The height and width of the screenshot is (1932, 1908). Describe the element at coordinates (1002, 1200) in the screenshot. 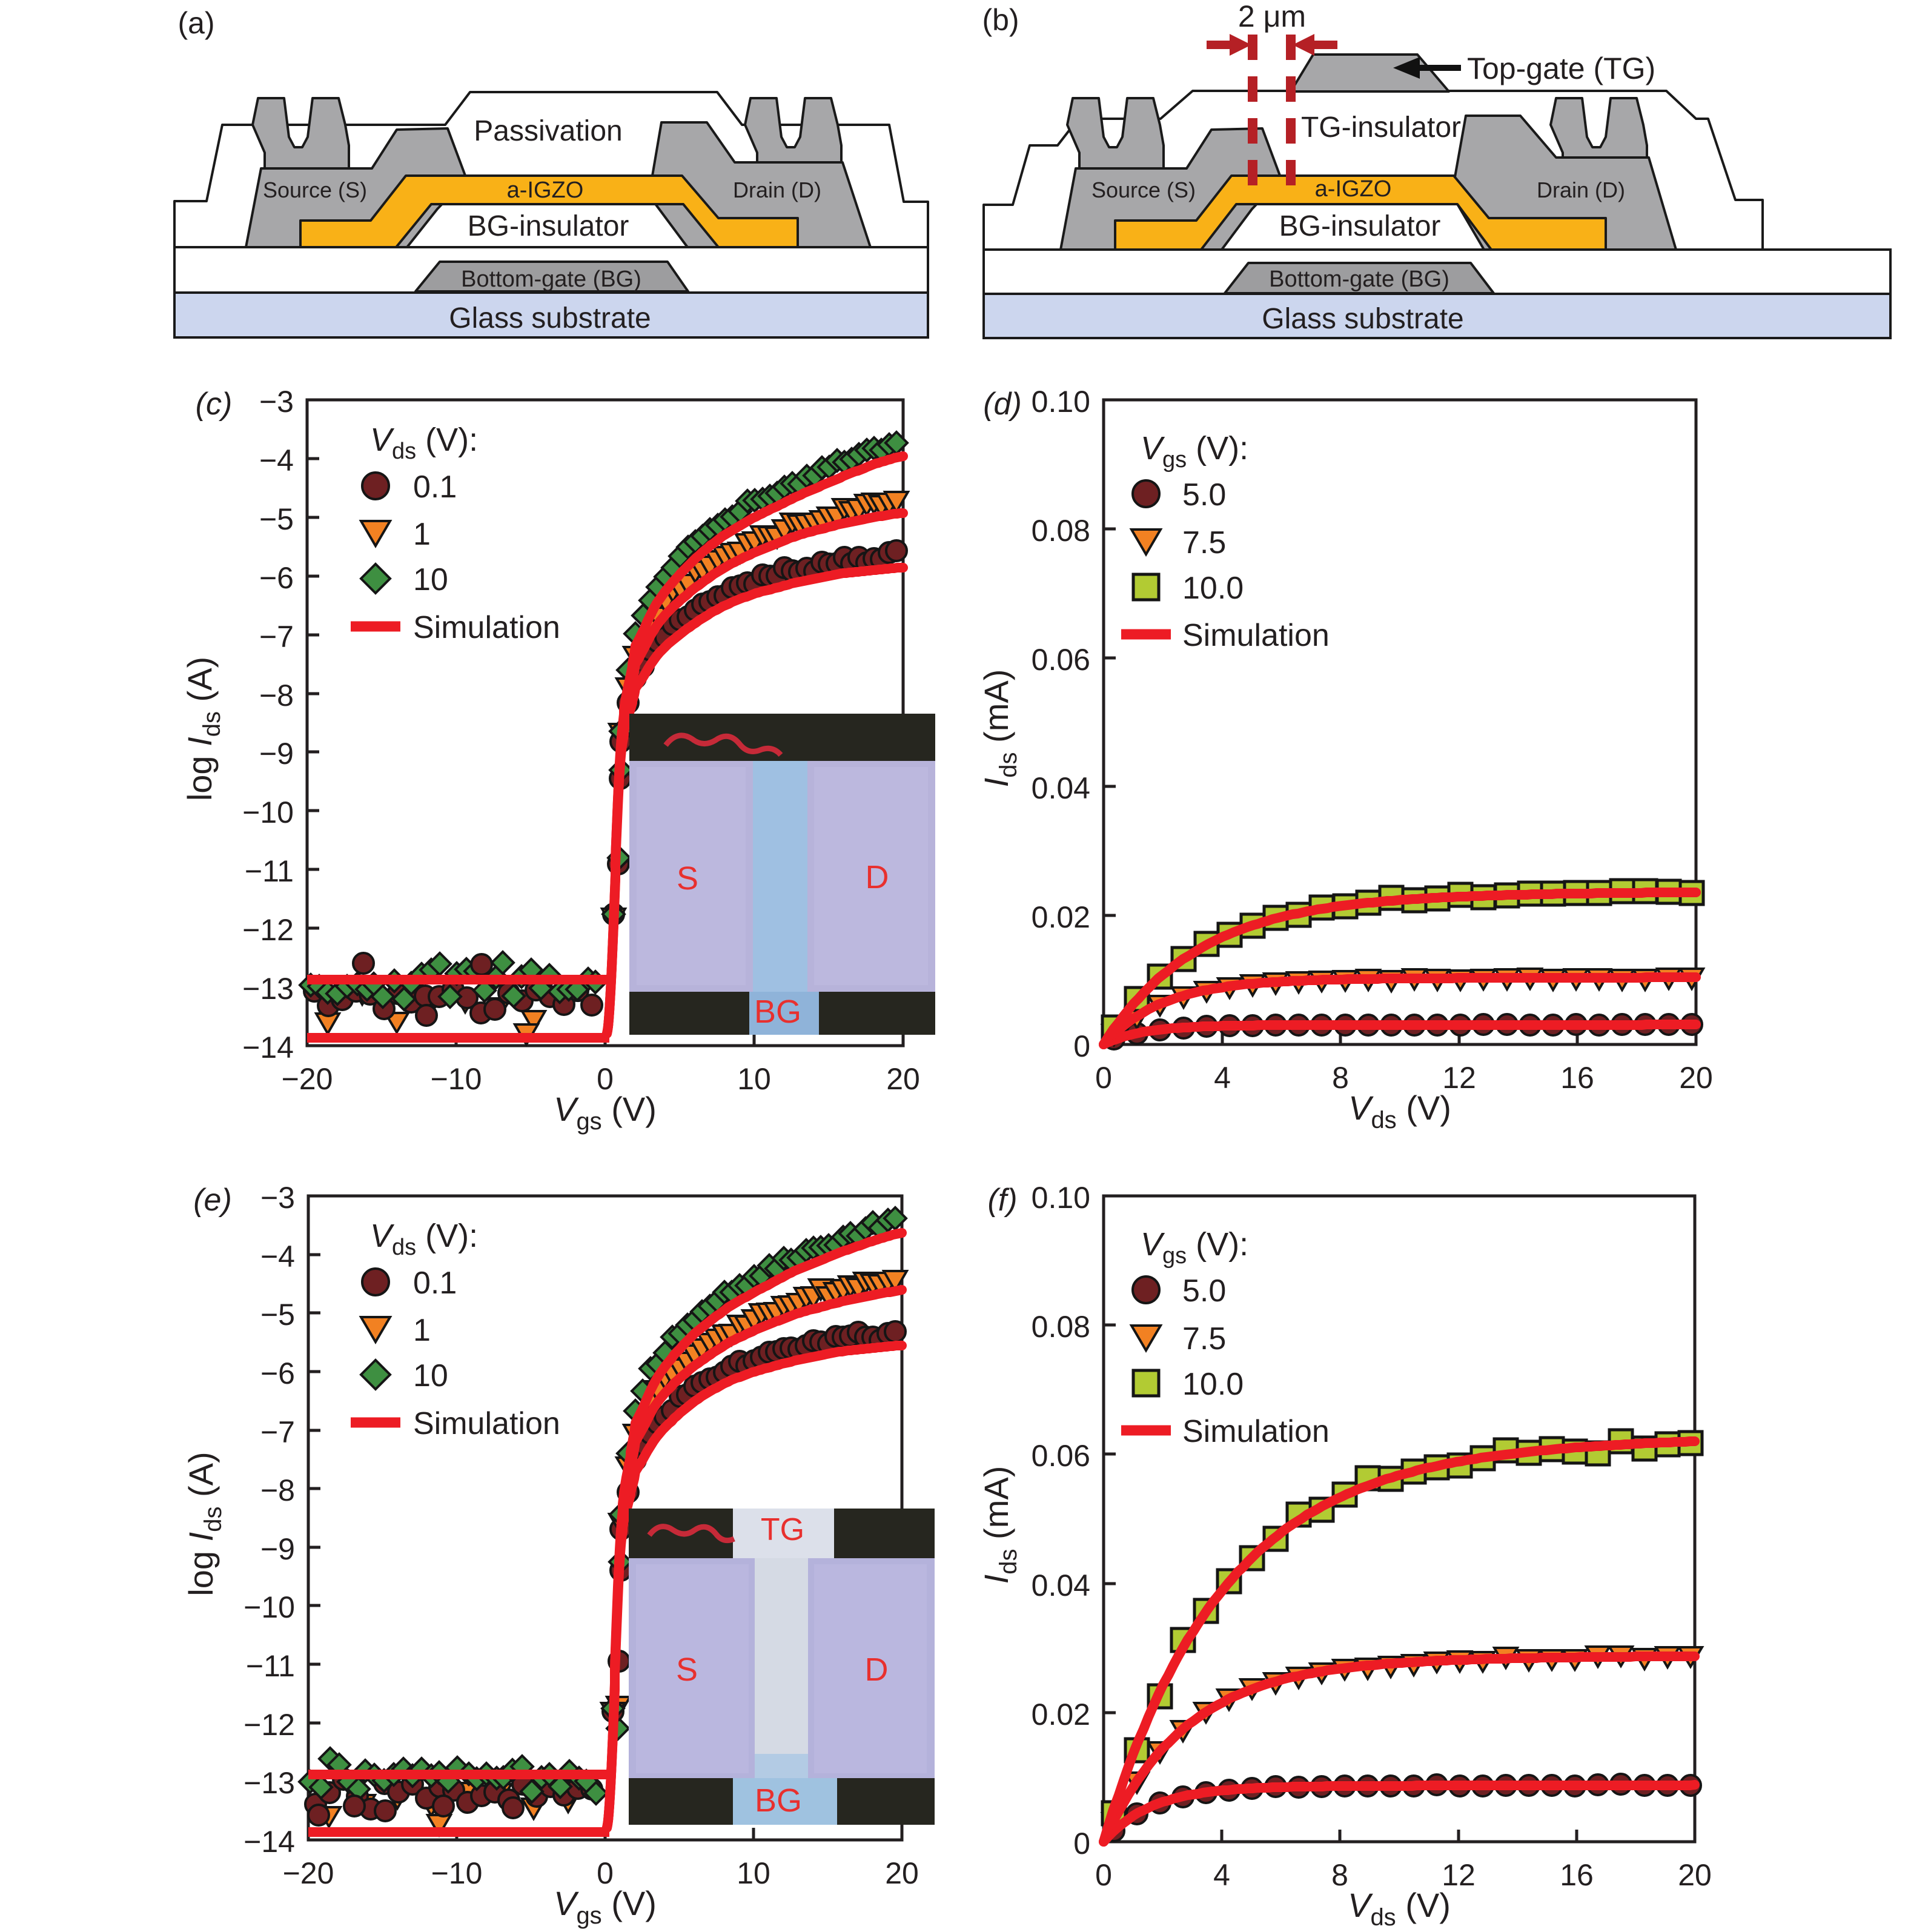

I see `svg-text: (f)` at that location.